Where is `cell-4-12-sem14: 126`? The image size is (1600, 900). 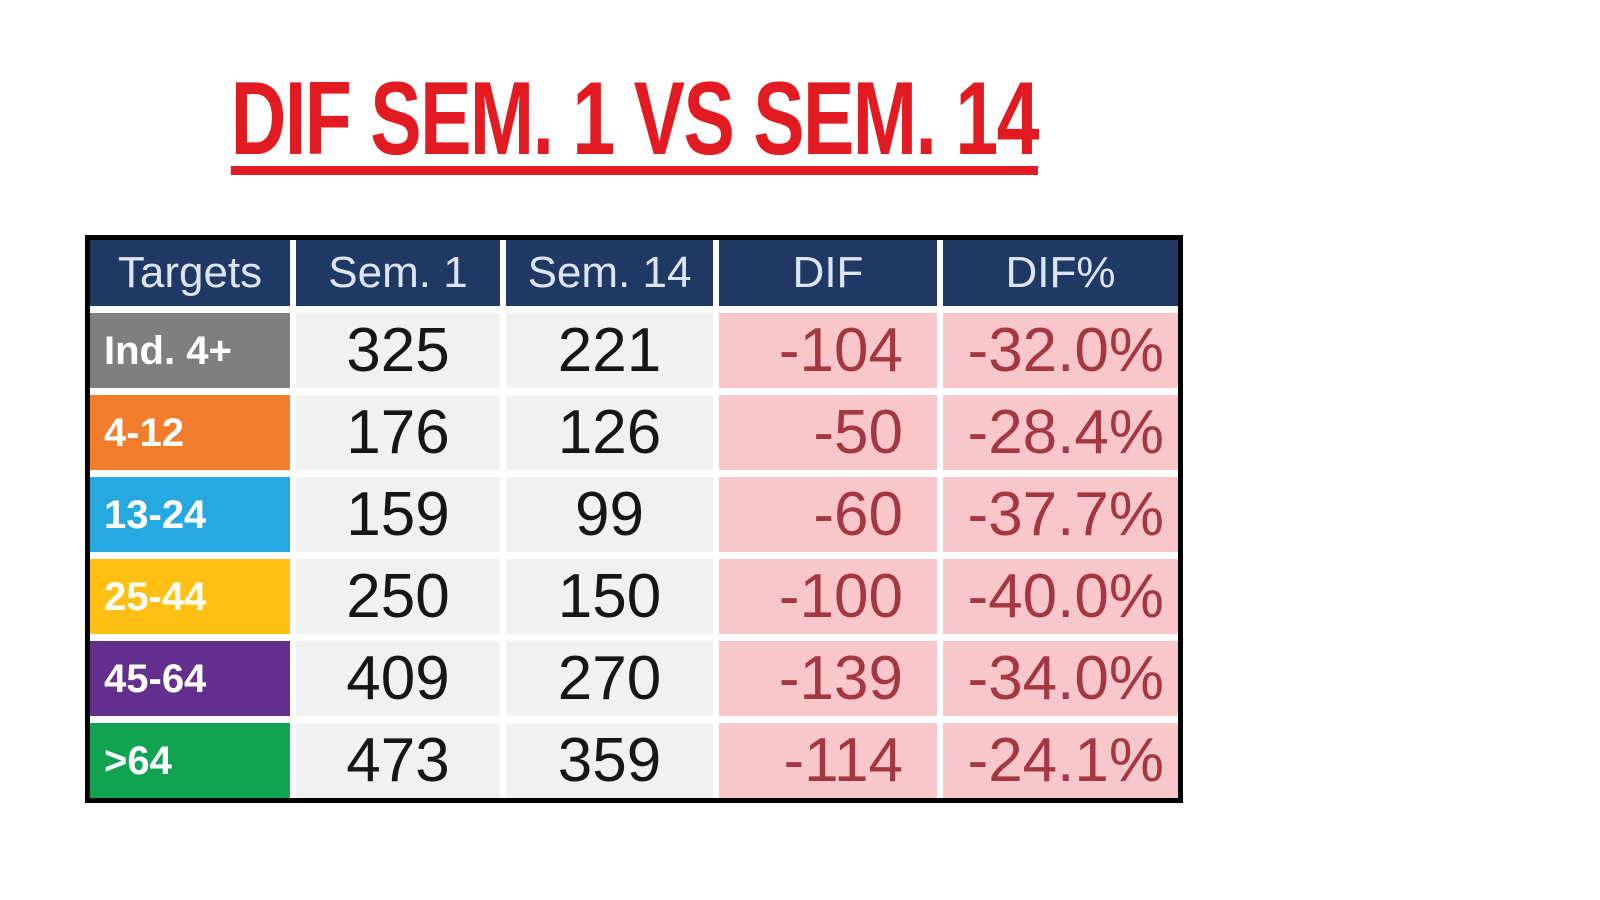 cell-4-12-sem14: 126 is located at coordinates (609, 432).